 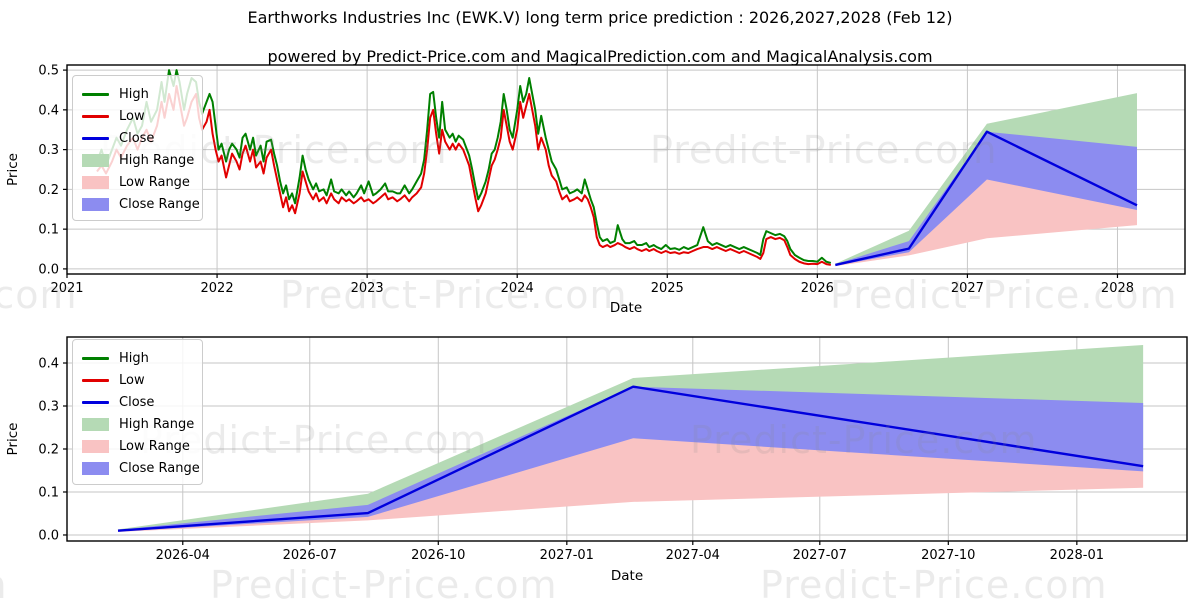 What do you see at coordinates (667, 288) in the screenshot?
I see `x-tick-label: 2025` at bounding box center [667, 288].